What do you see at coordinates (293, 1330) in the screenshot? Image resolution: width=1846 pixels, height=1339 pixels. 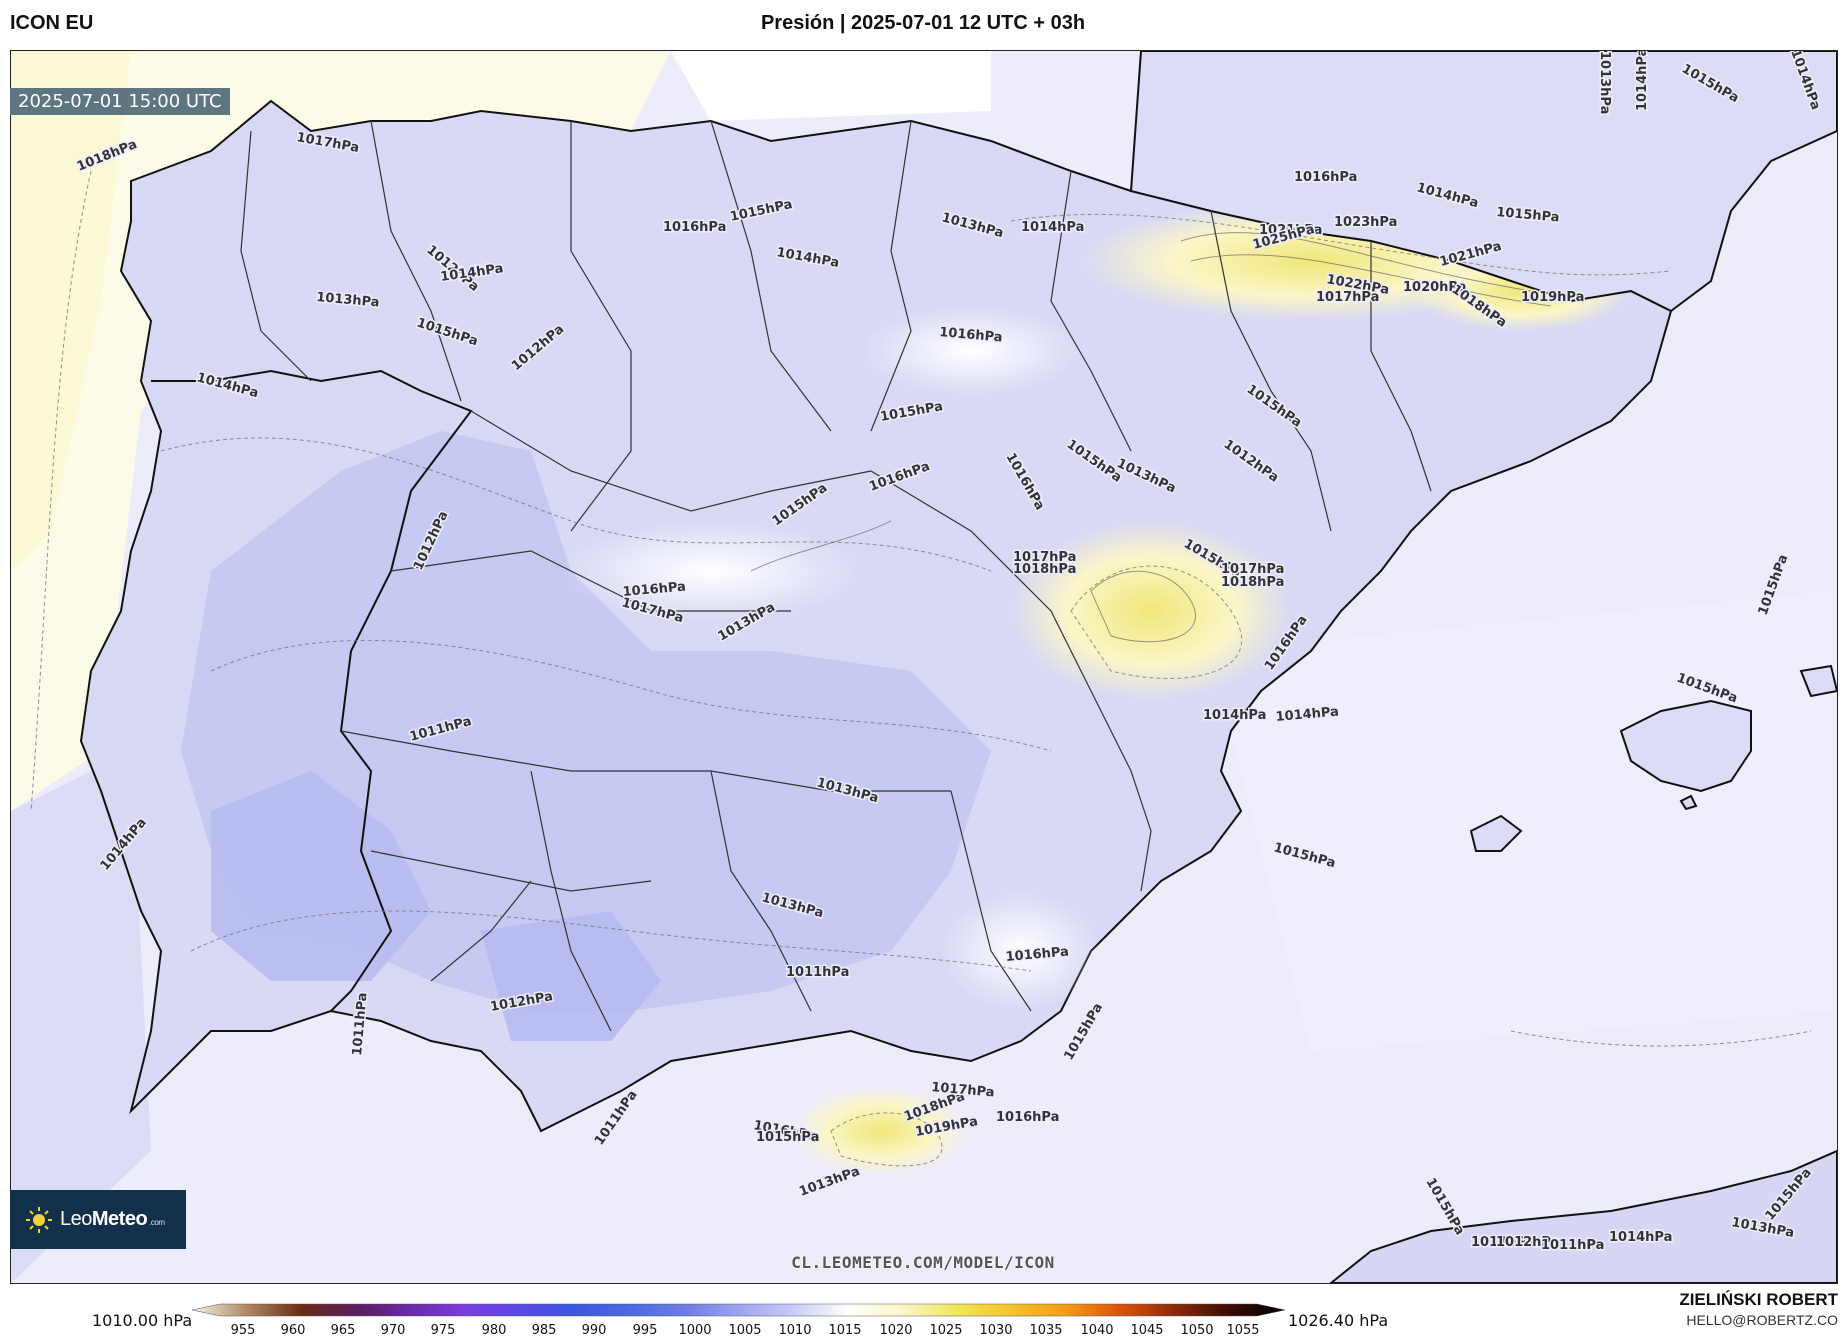 I see `colorbar-tick: 960` at bounding box center [293, 1330].